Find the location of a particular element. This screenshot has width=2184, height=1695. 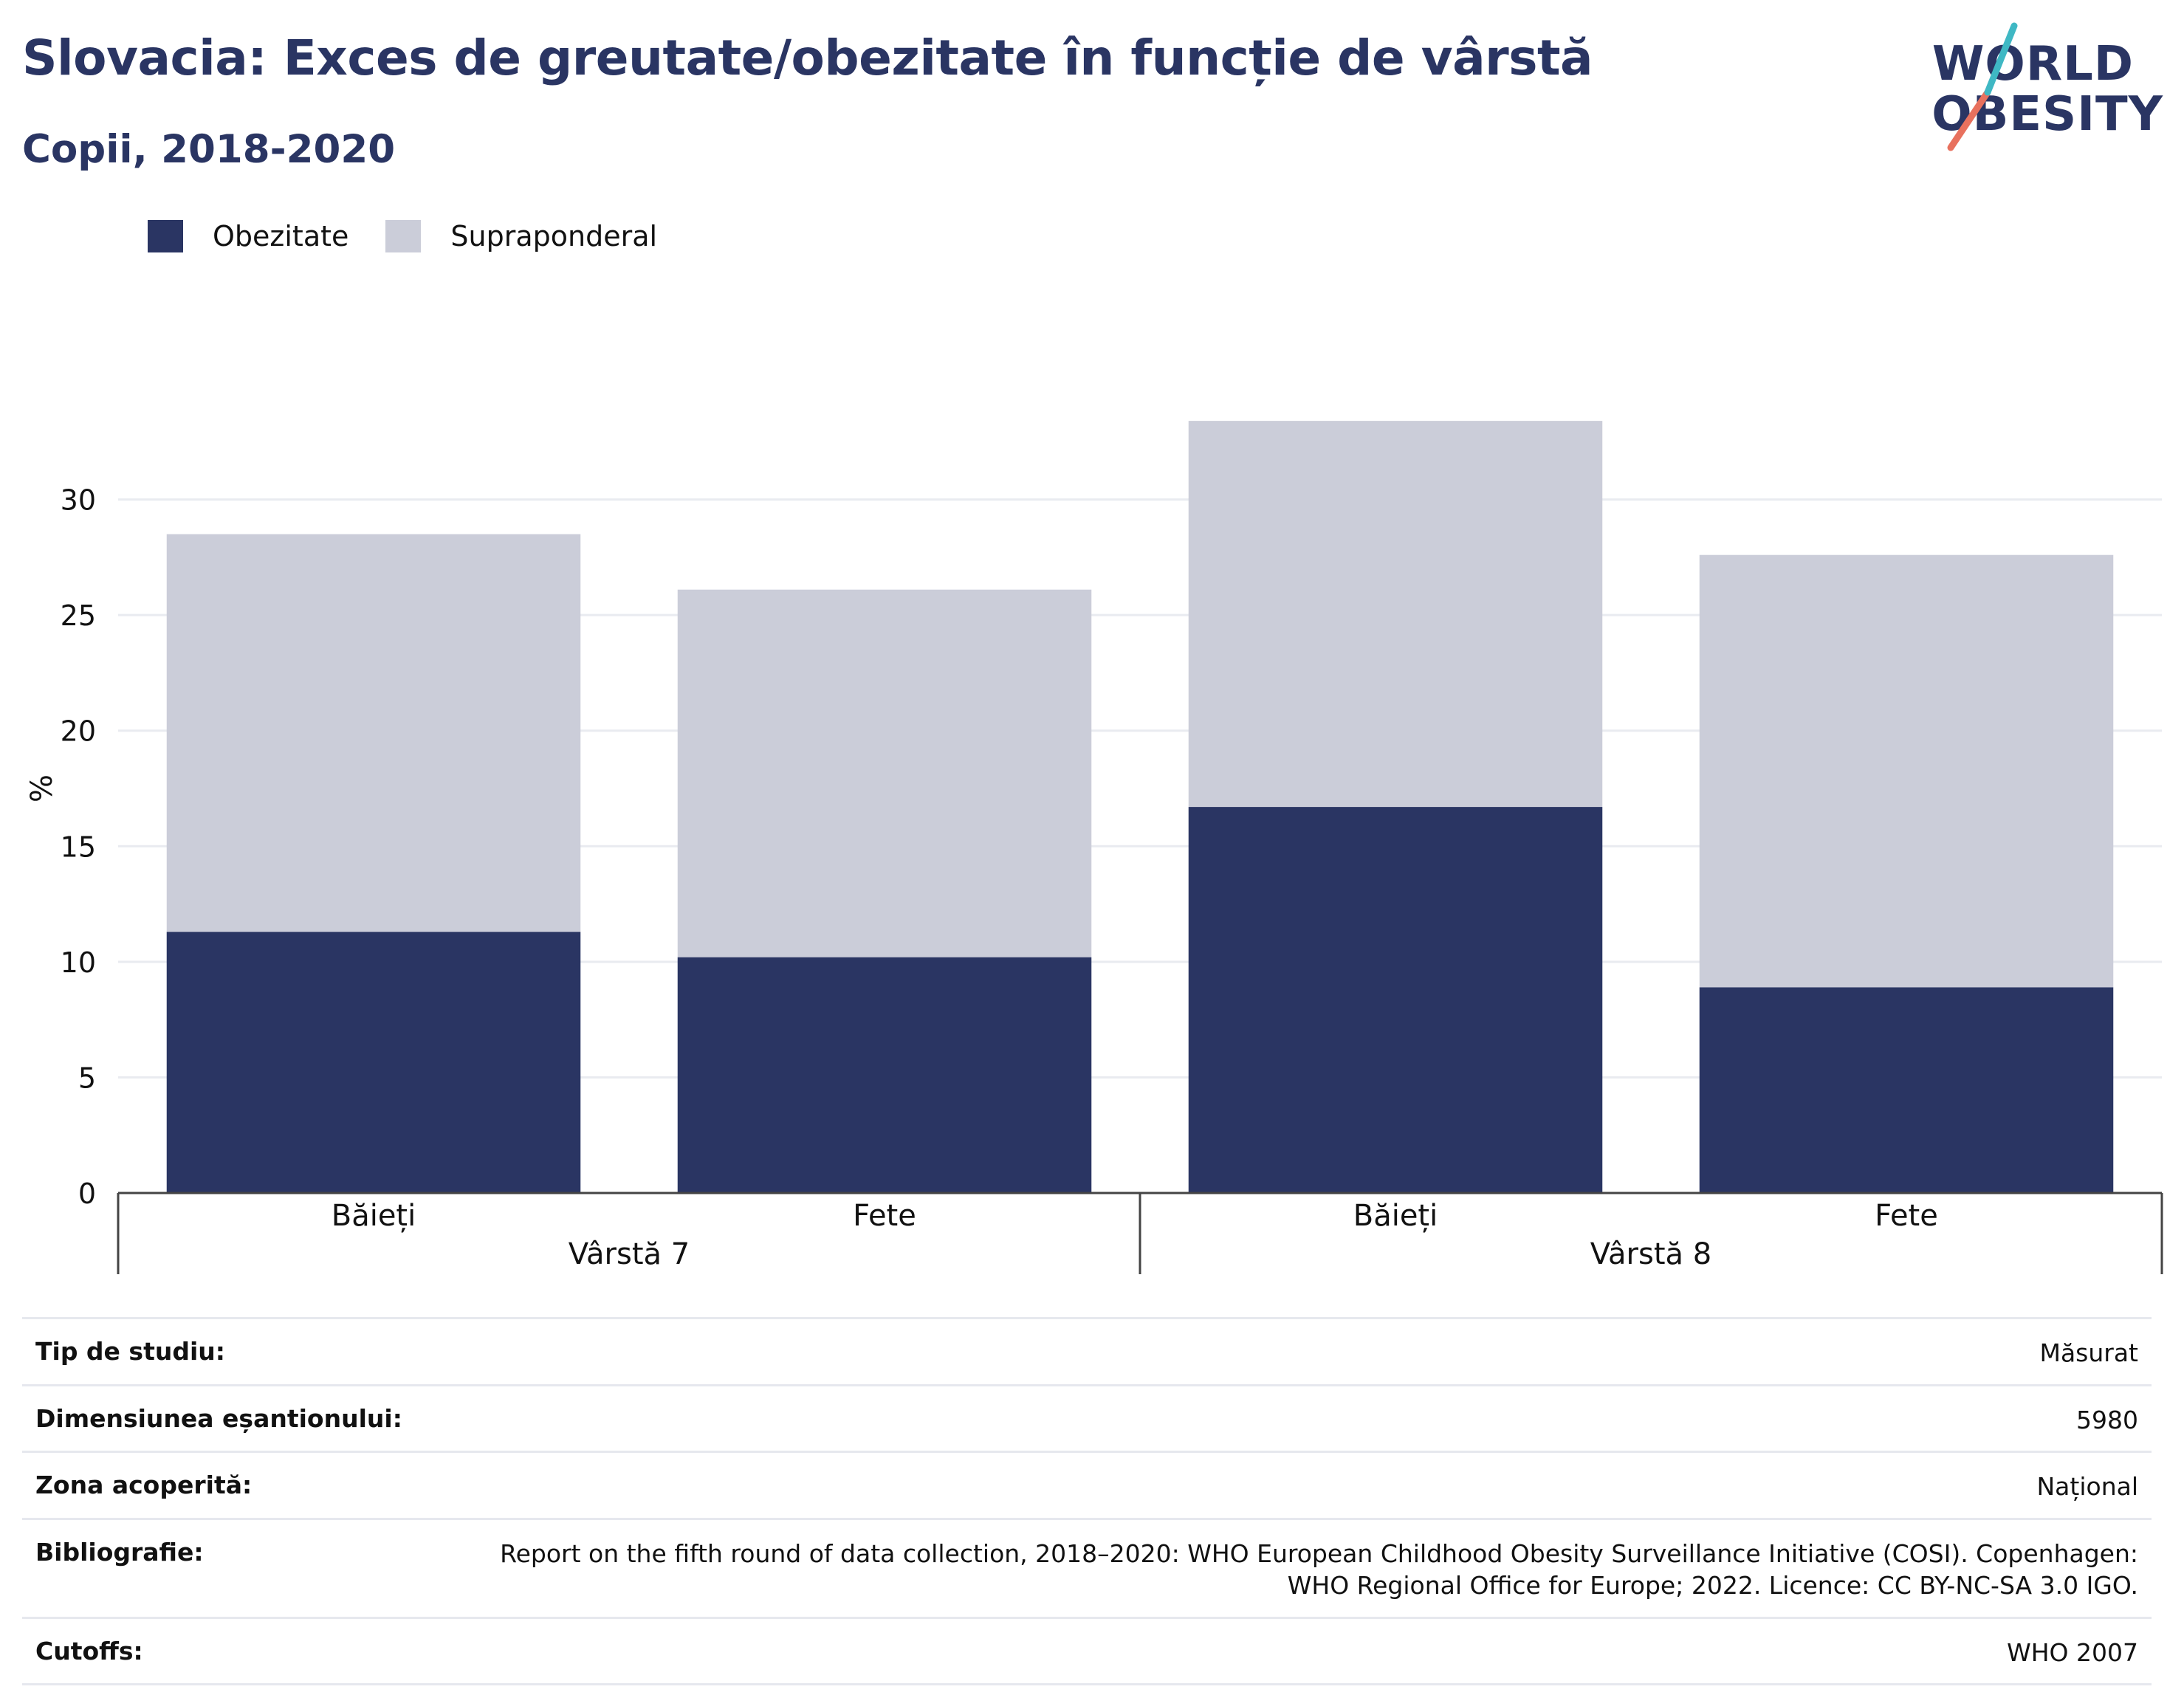

y-tick-label: 10 is located at coordinates (79, 962).